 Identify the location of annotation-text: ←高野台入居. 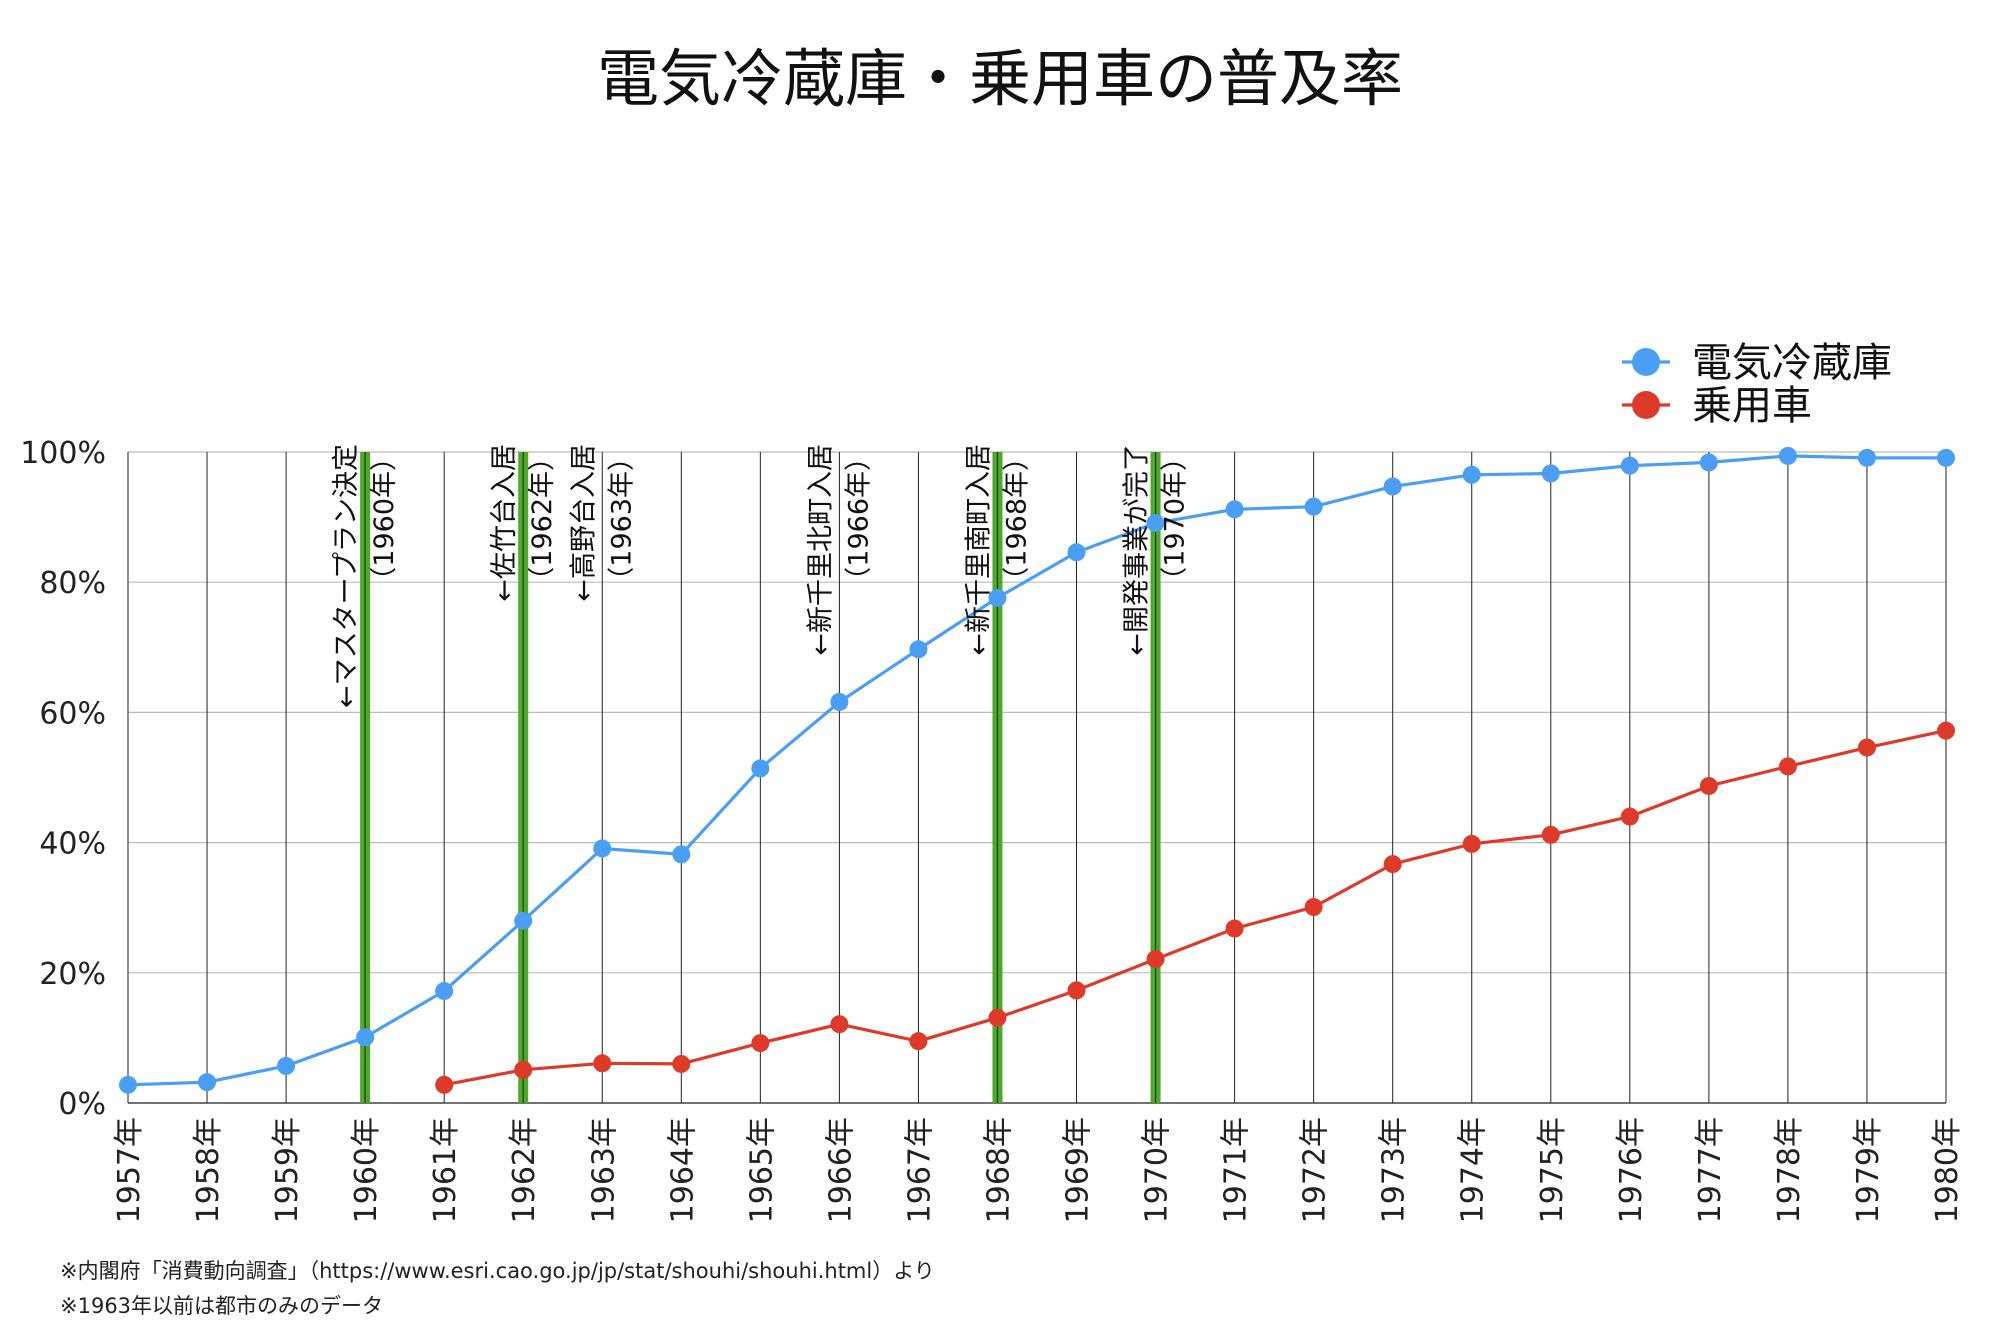
(583, 523).